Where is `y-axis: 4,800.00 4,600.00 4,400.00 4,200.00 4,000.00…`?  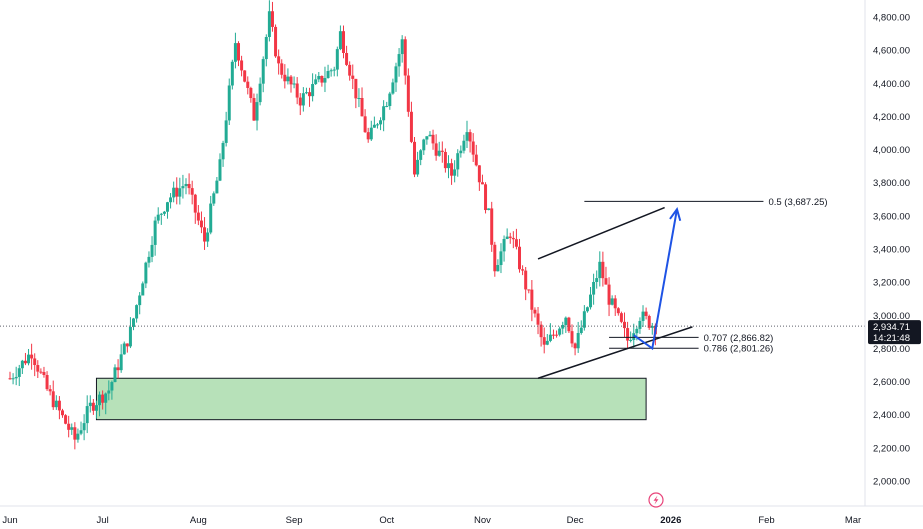 y-axis: 4,800.00 4,600.00 4,400.00 4,200.00 4,000.00… is located at coordinates (891, 250).